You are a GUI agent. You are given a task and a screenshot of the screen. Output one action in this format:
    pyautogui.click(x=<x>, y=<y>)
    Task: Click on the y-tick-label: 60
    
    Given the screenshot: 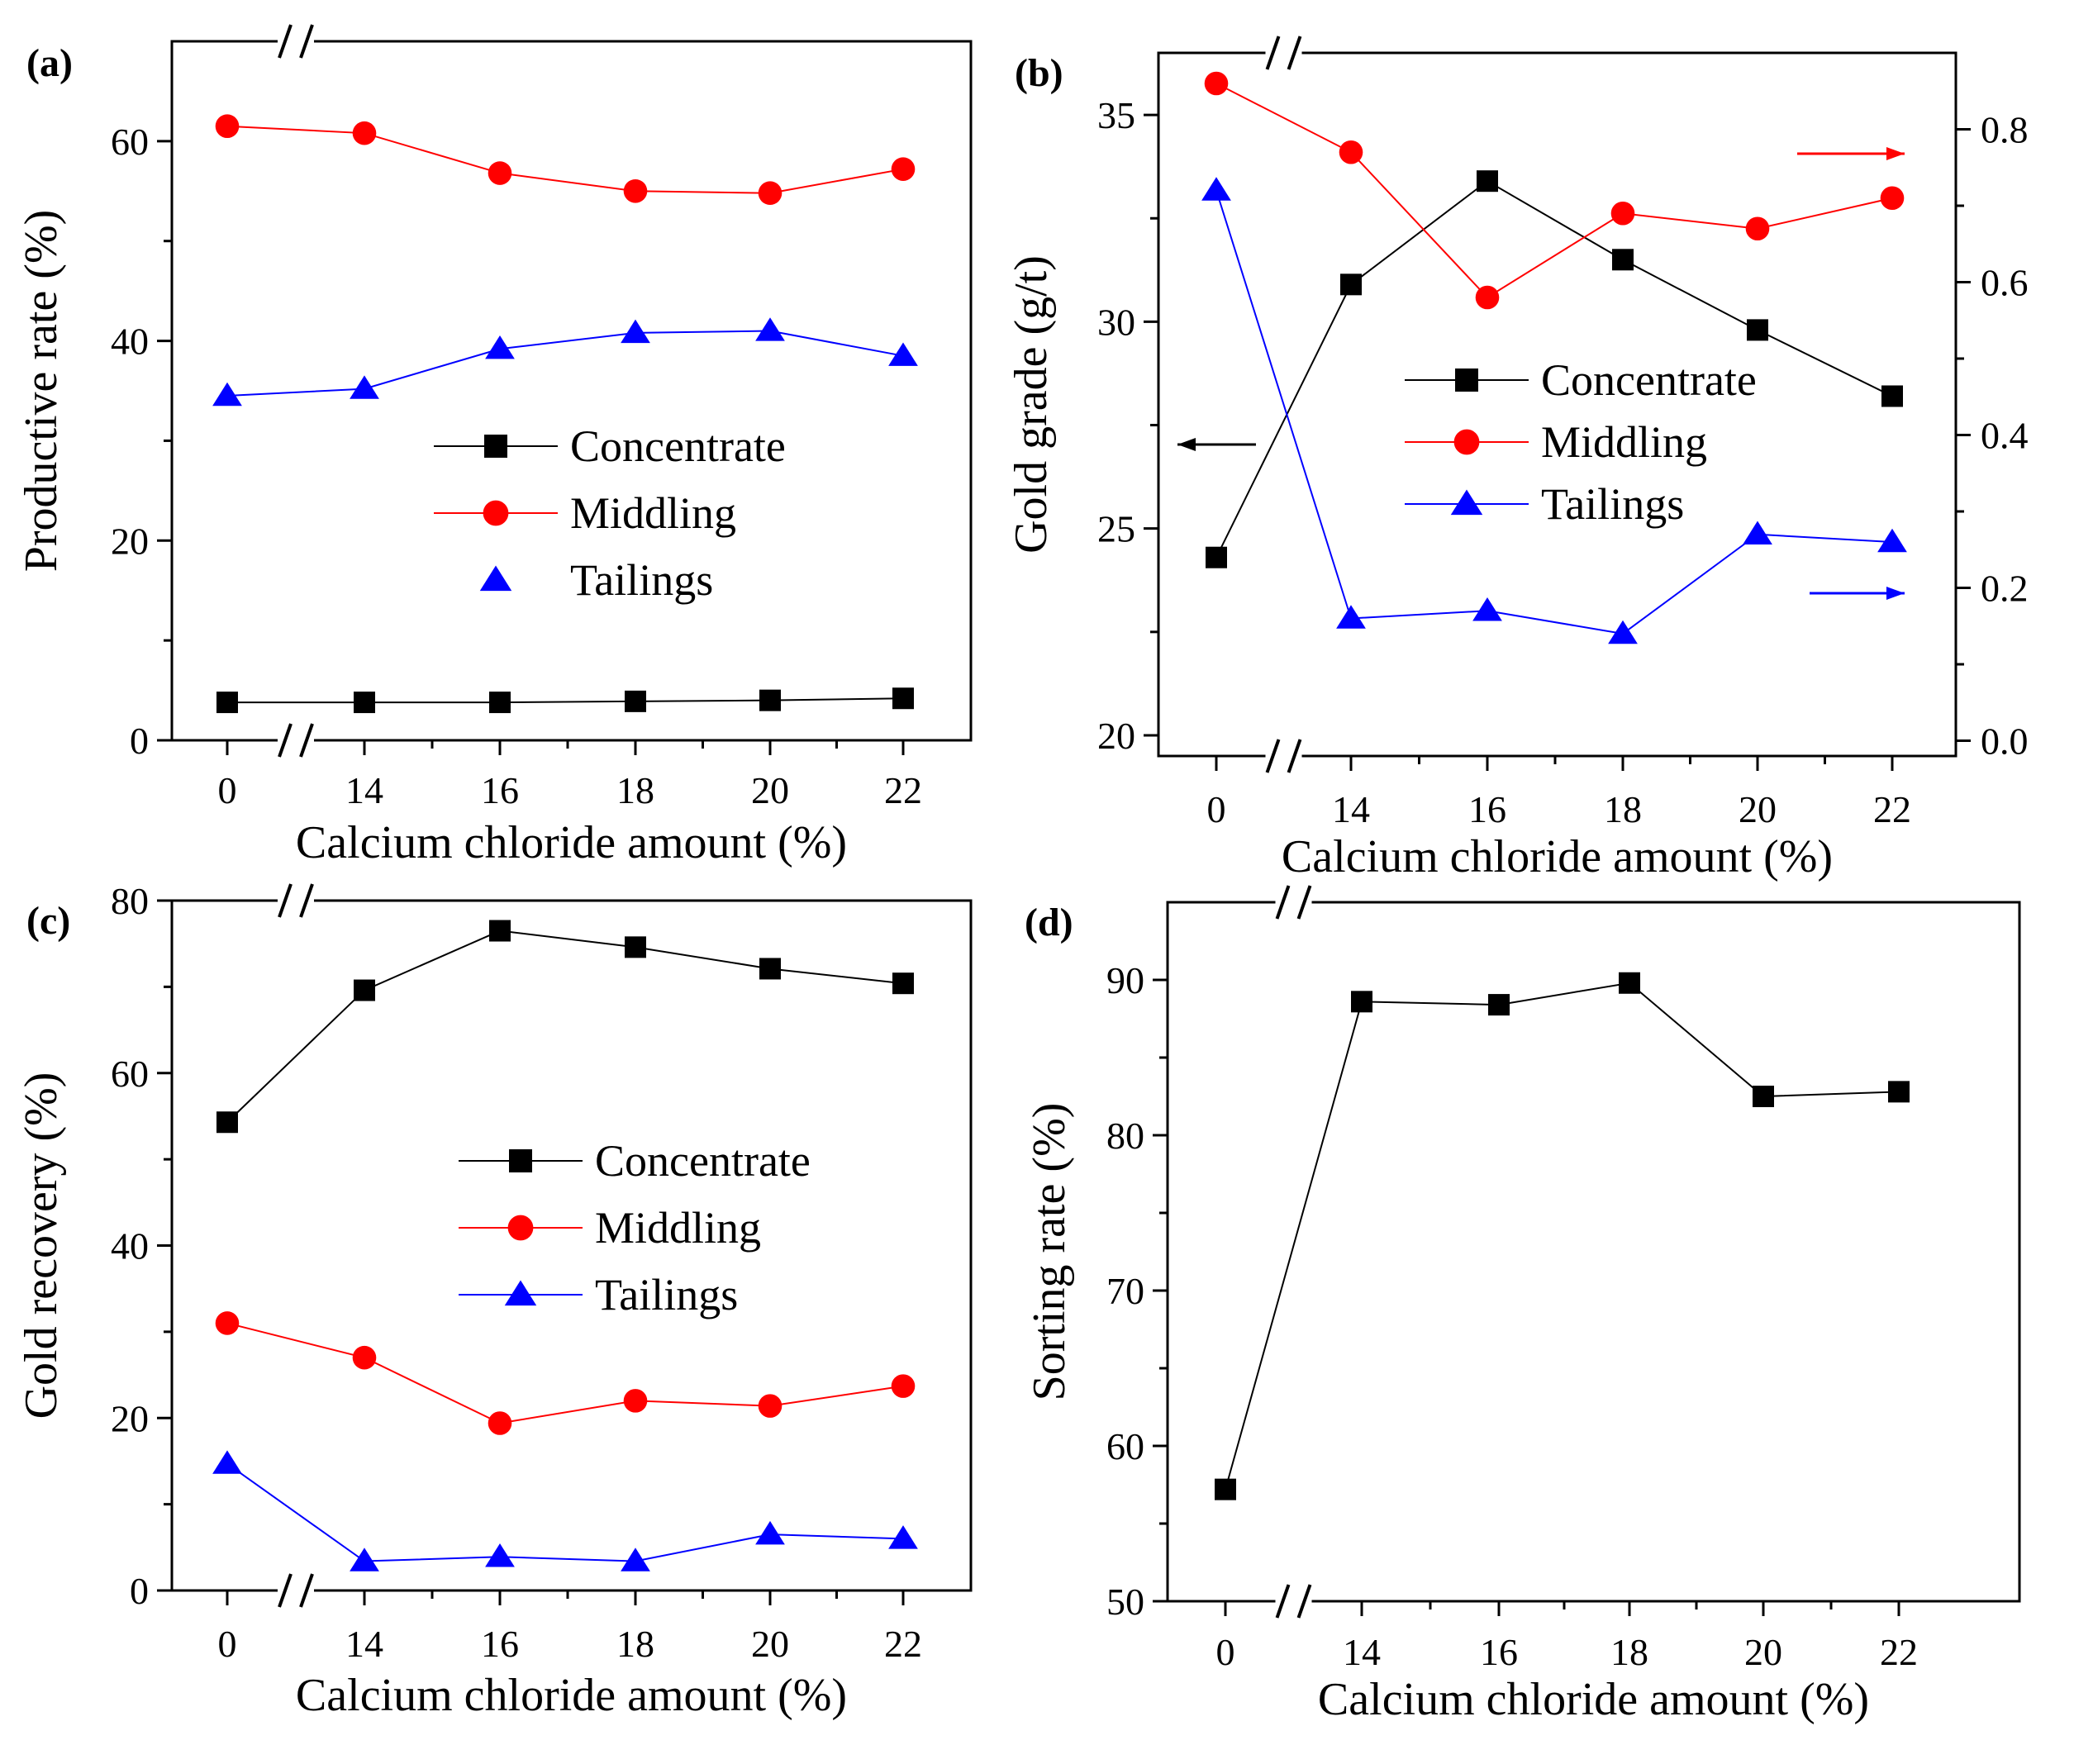 What is the action you would take?
    pyautogui.click(x=130, y=1074)
    